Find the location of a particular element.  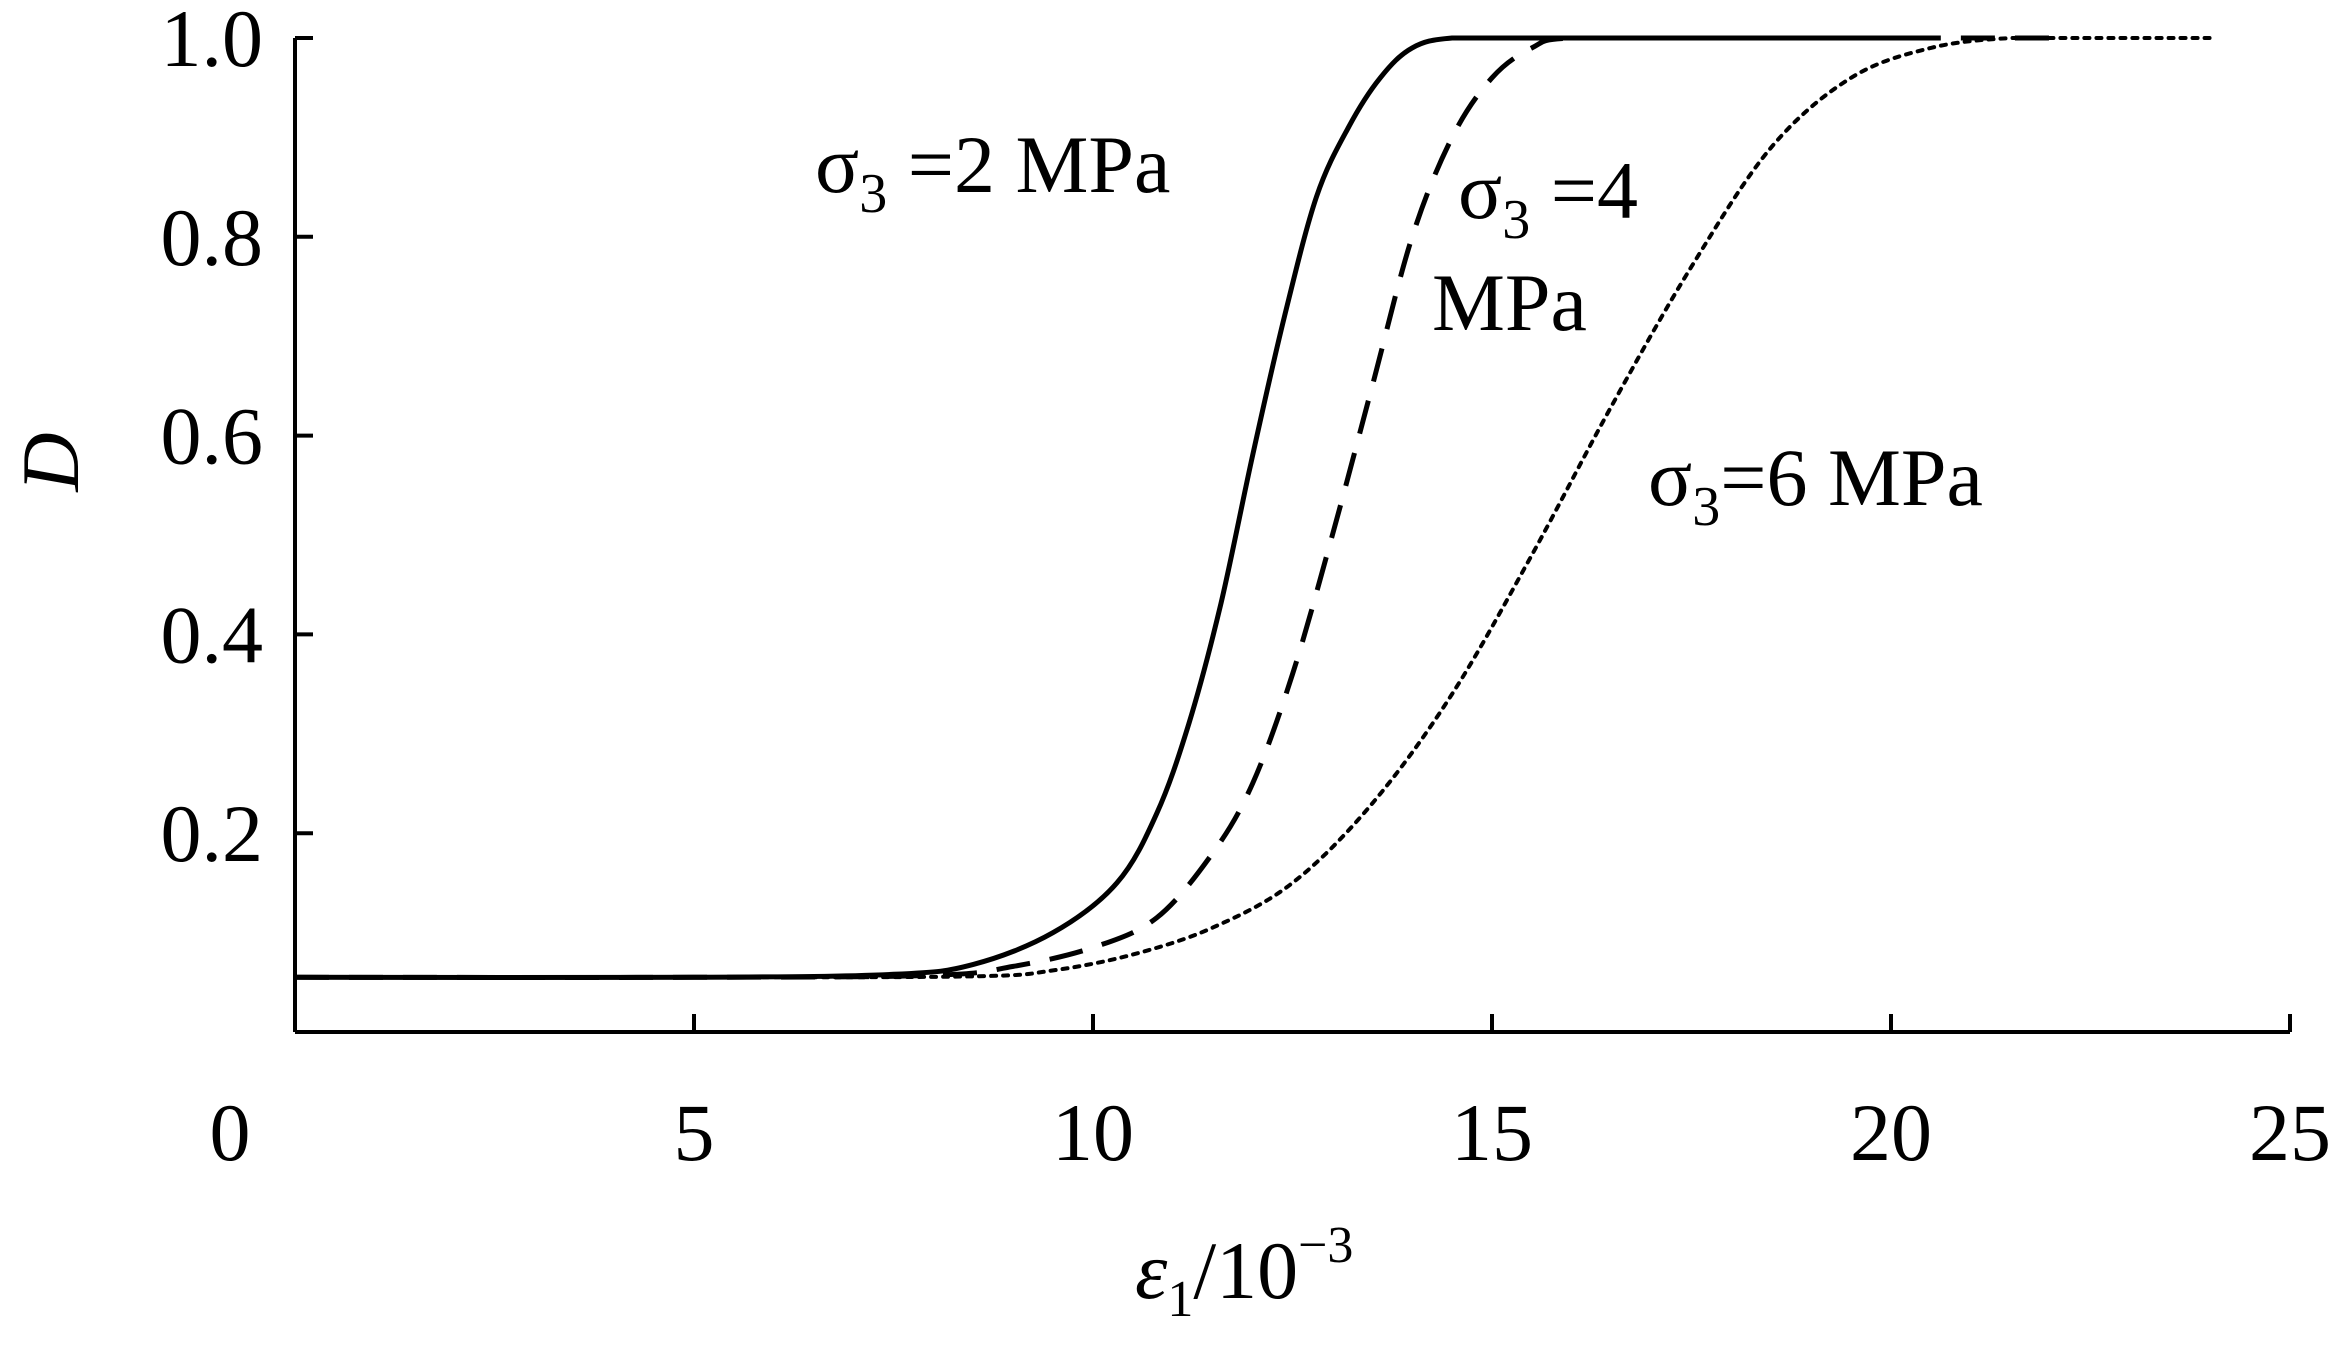

y-tick-label: 0.8 is located at coordinates (212, 237).